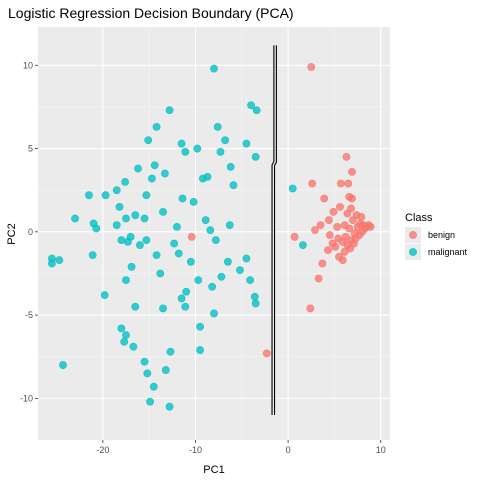 The width and height of the screenshot is (480, 480). What do you see at coordinates (441, 235) in the screenshot?
I see `legend-label-benign: benign` at bounding box center [441, 235].